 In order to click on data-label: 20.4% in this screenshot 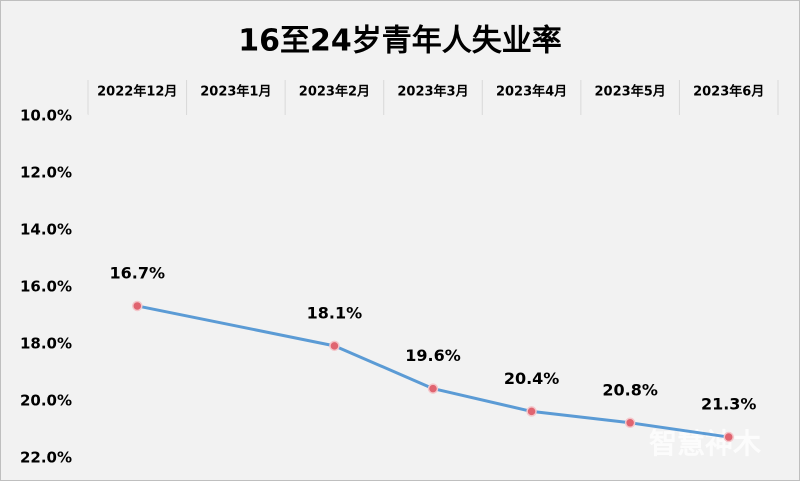, I will do `click(532, 378)`.